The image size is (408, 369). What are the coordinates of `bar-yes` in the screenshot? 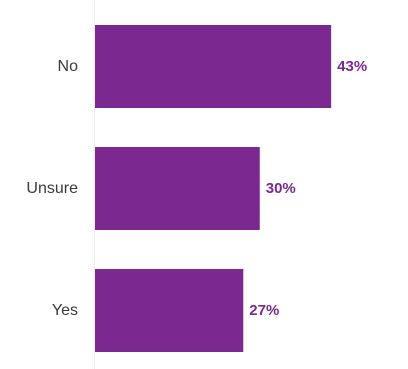 It's located at (169, 310).